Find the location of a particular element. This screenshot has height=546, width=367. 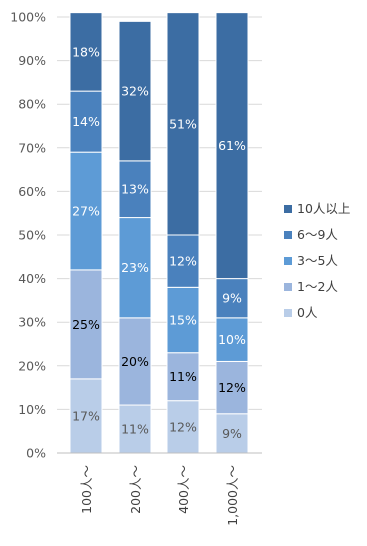

y-tick-label: 50% is located at coordinates (32, 235).